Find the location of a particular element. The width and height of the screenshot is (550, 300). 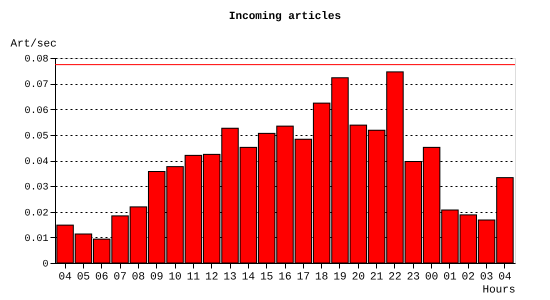

y-tick-label: 0.02 is located at coordinates (36, 214).